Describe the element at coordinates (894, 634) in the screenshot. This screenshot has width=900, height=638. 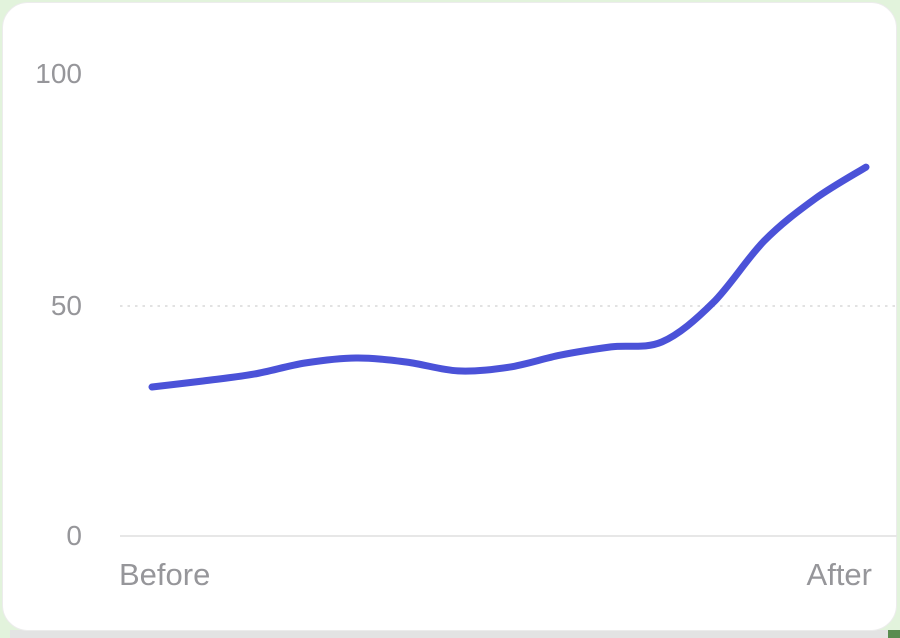
I see `corner-accent` at that location.